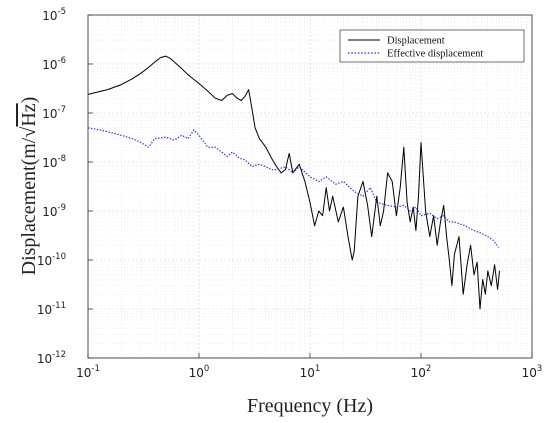  What do you see at coordinates (51, 358) in the screenshot?
I see `y-tick-label: 10⁻¹²` at bounding box center [51, 358].